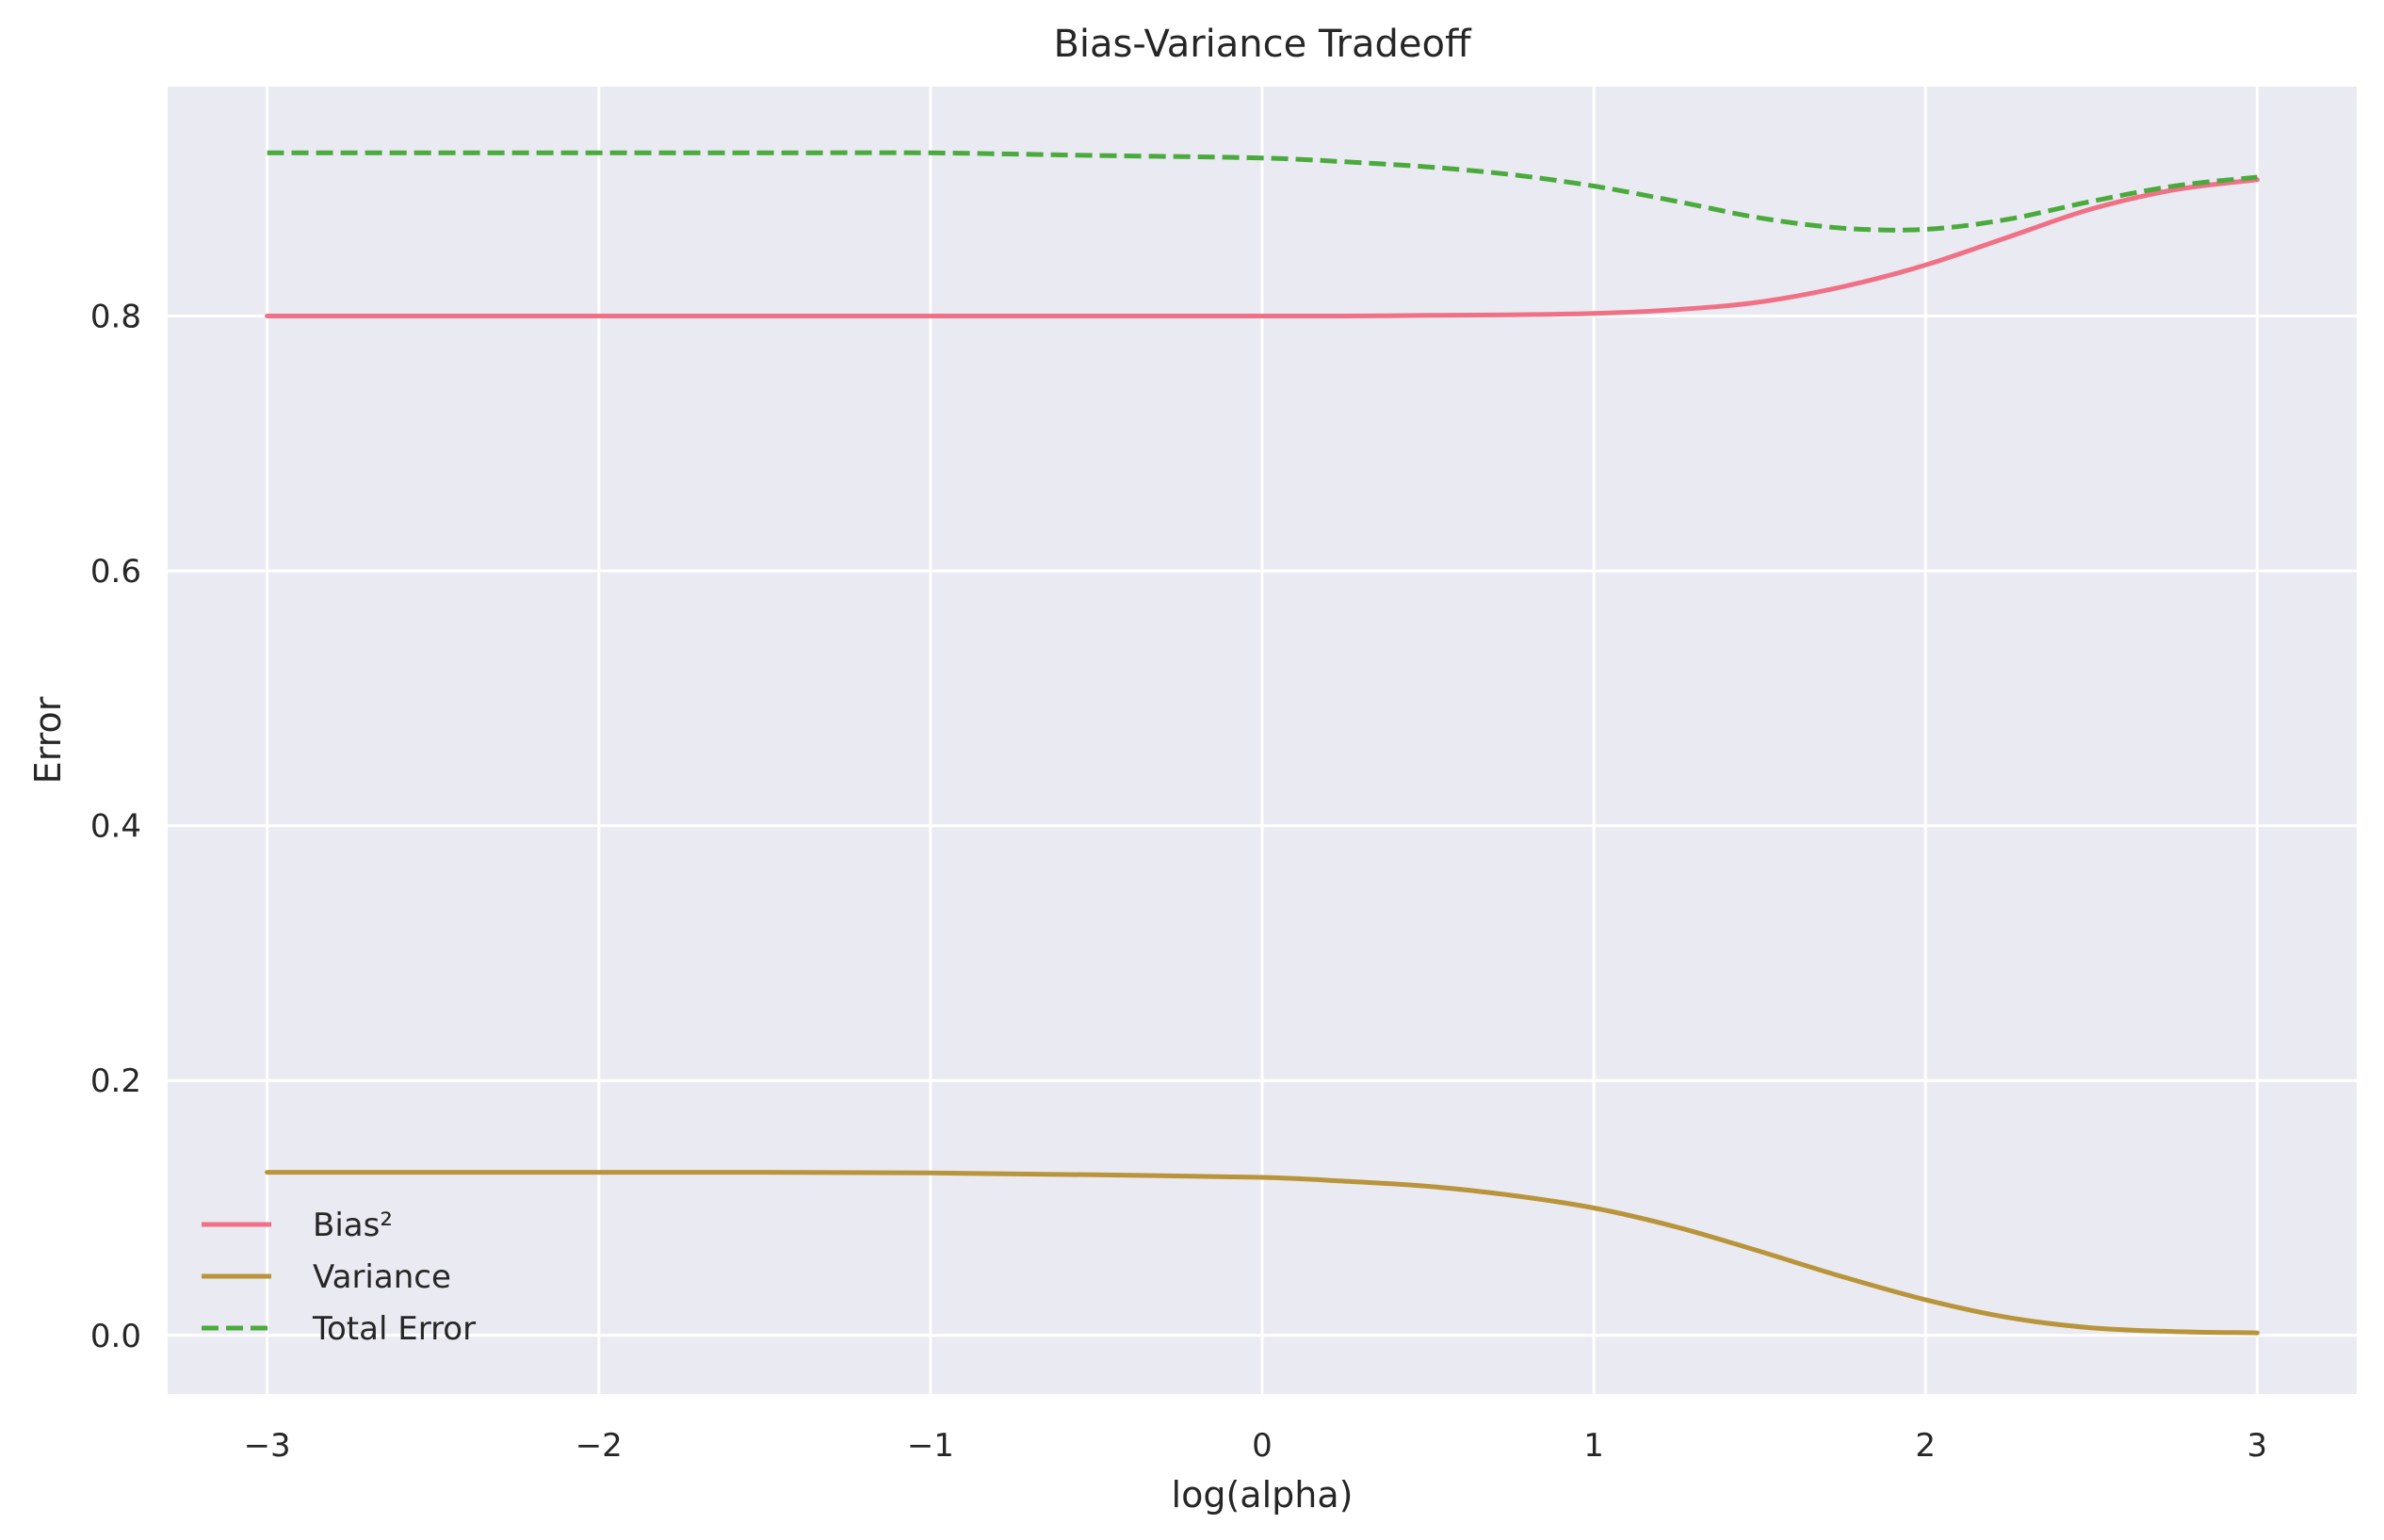 The width and height of the screenshot is (2384, 1540). Describe the element at coordinates (1263, 1253) in the screenshot. I see `series-line-variance` at that location.